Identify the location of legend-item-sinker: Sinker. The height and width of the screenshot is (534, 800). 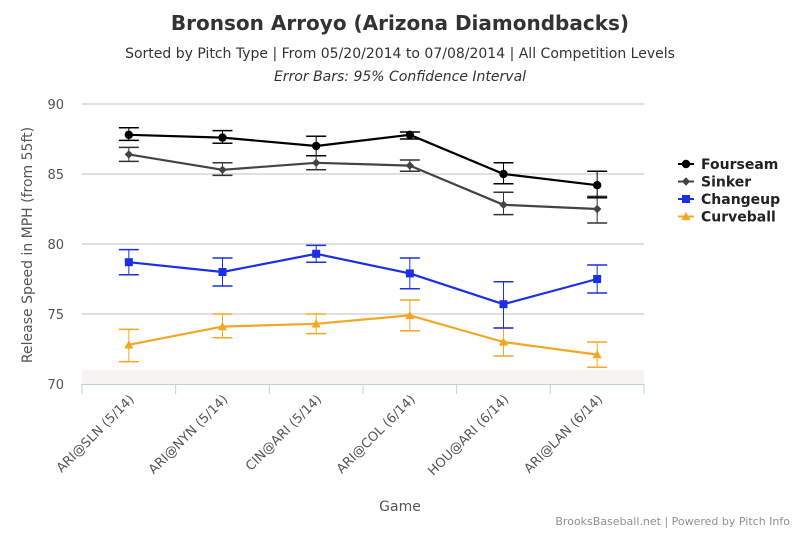
(714, 183).